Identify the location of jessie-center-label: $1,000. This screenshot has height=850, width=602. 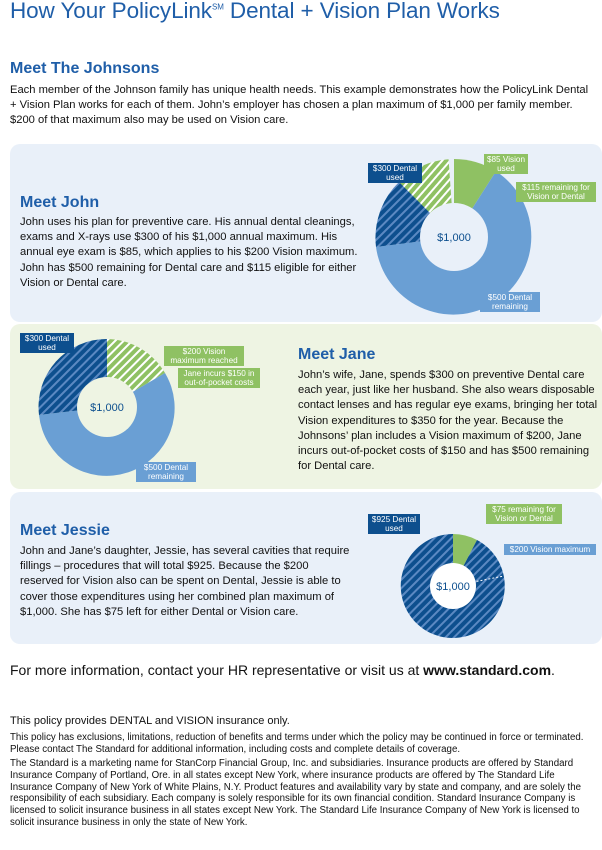
(453, 587).